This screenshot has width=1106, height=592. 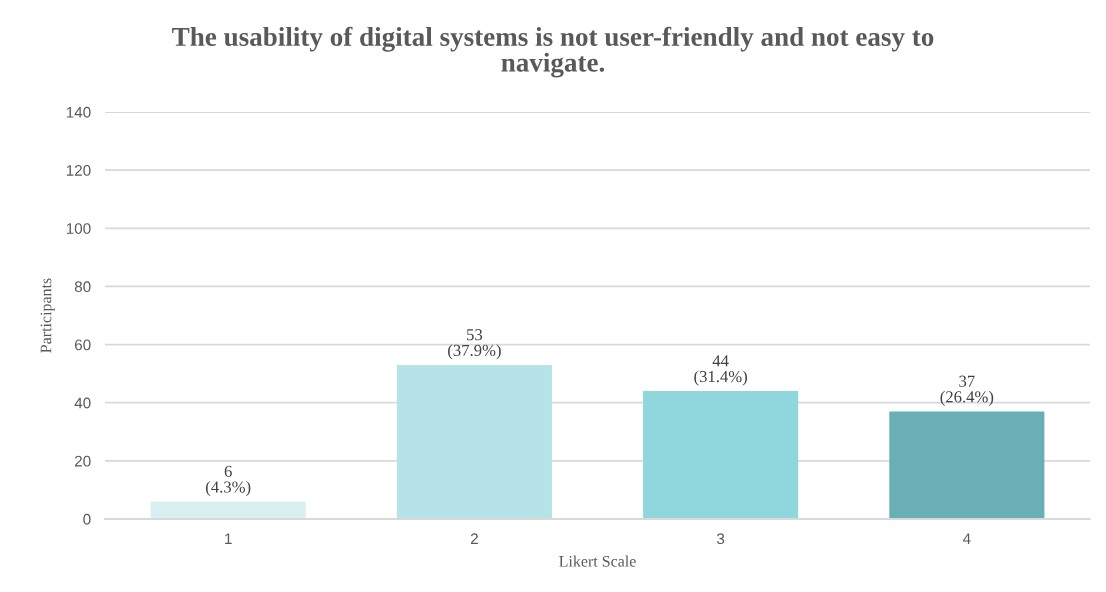 I want to click on y-axis-title: Participants, so click(x=47, y=315).